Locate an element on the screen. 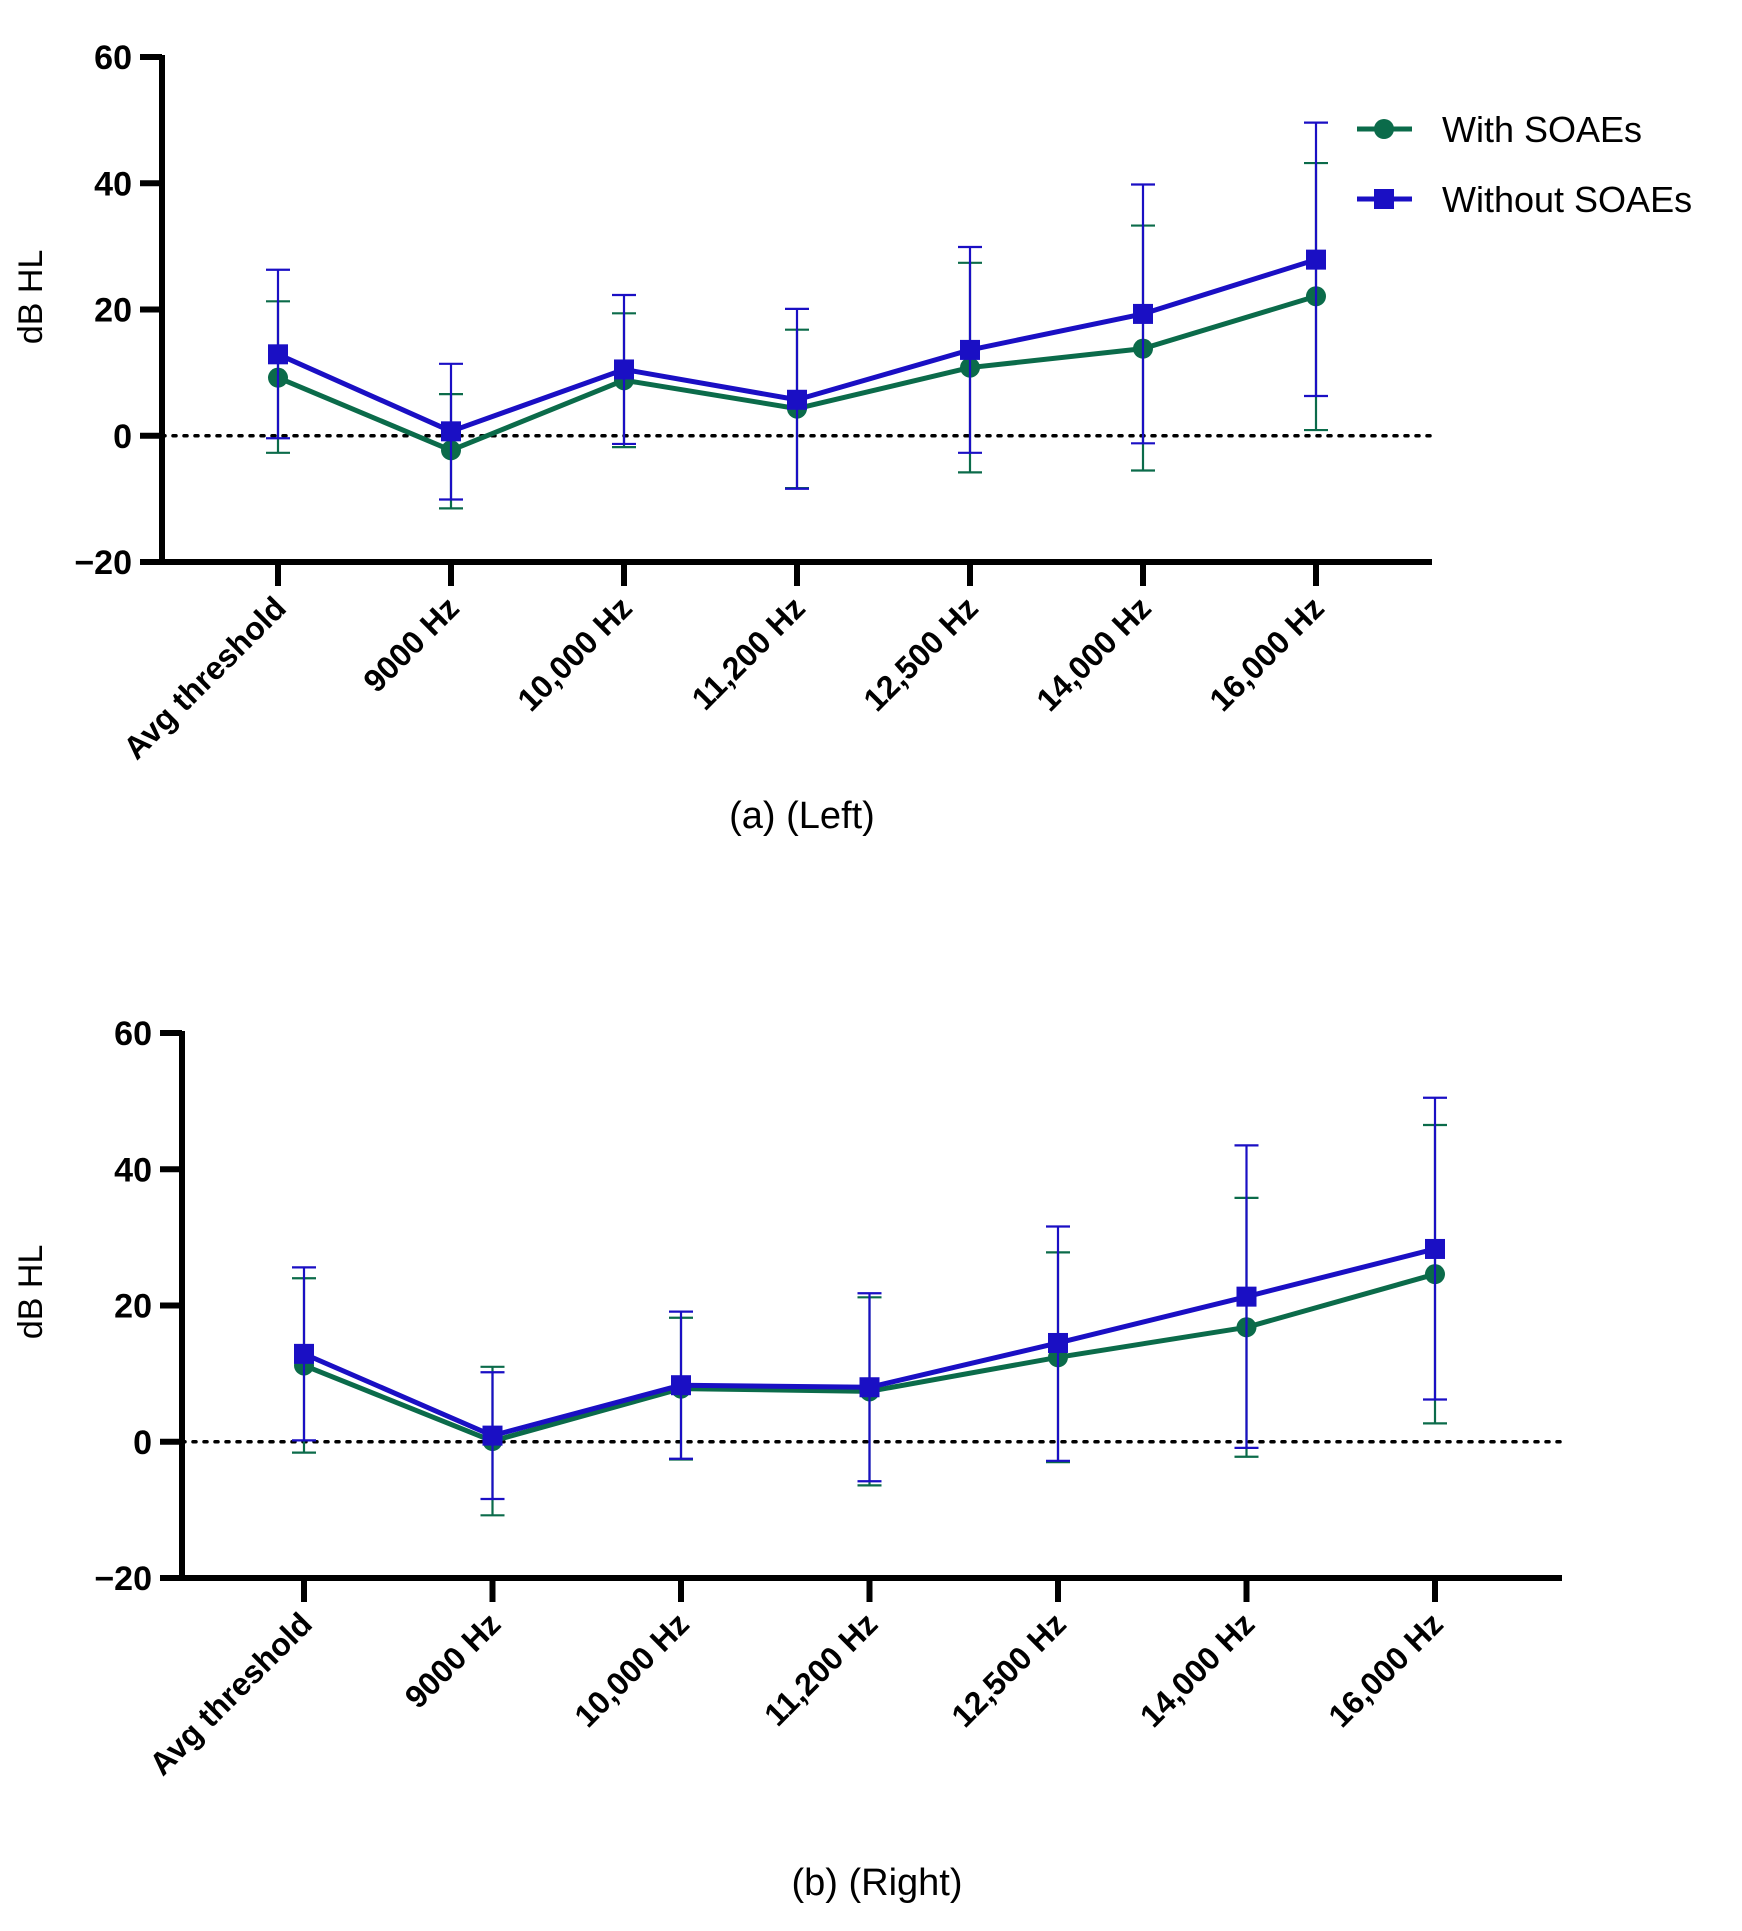 Image resolution: width=1742 pixels, height=1931 pixels. legend-label: Without SOAEs is located at coordinates (1567, 199).